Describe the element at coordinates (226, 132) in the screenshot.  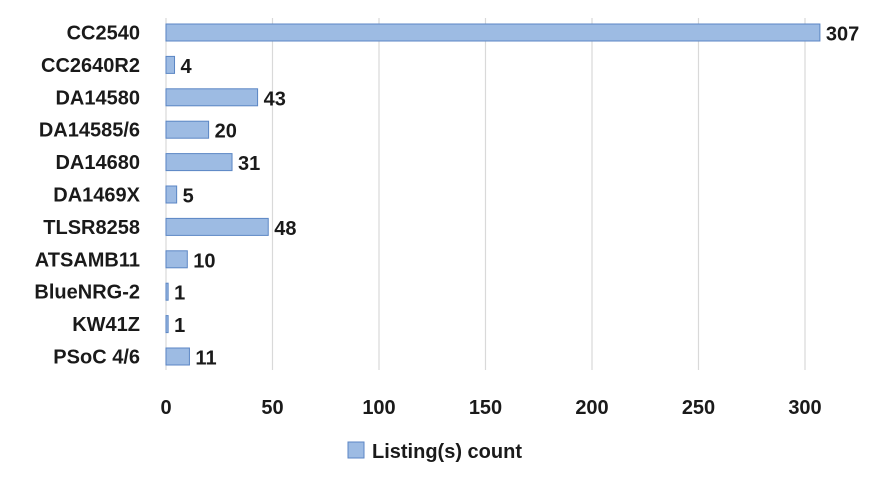
I see `data-label: 20` at that location.